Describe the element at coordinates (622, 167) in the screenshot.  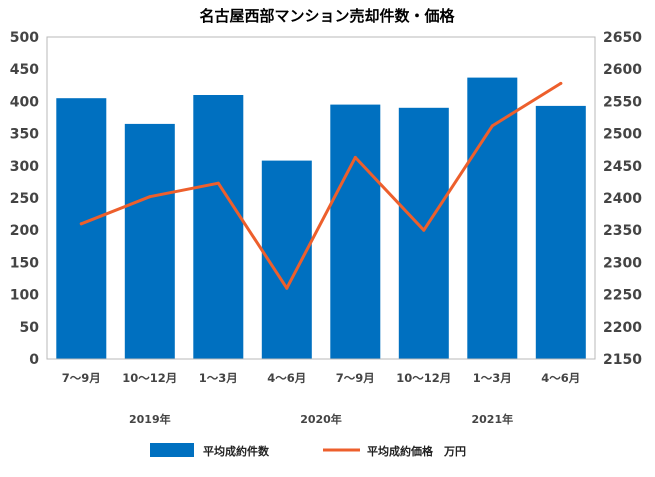
I see `right-tick-label: 2450` at that location.